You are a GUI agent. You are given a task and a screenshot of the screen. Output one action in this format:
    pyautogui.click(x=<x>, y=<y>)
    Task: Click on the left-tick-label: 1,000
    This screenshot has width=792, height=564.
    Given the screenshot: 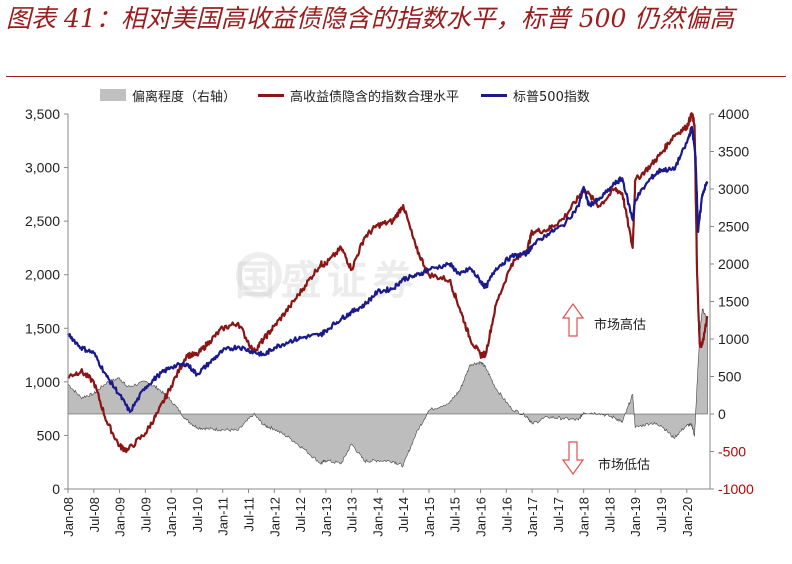 What is the action you would take?
    pyautogui.click(x=42, y=382)
    